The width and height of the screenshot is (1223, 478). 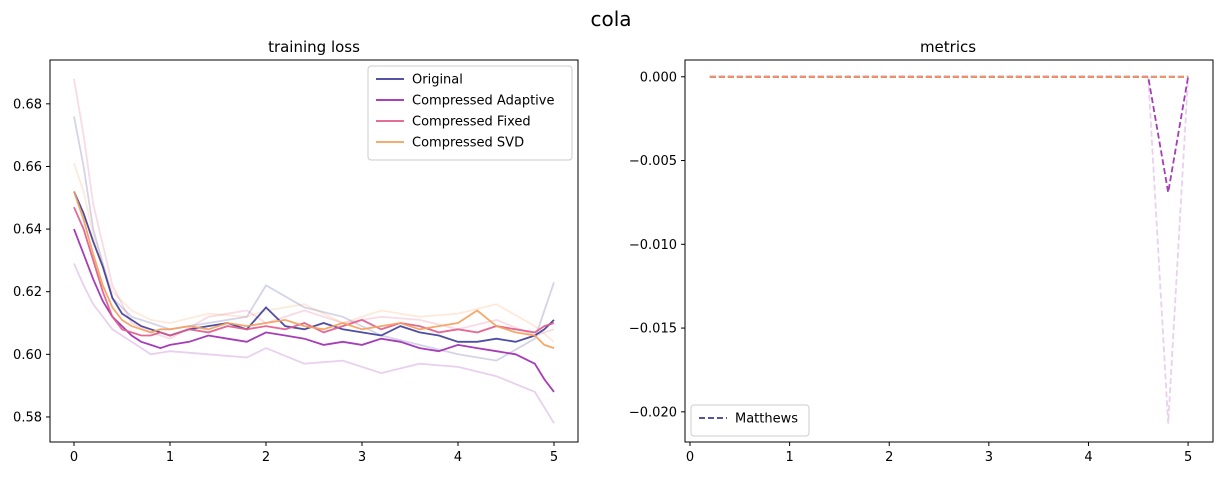 I want to click on metrics-ytick-label: −0.005, so click(x=653, y=161).